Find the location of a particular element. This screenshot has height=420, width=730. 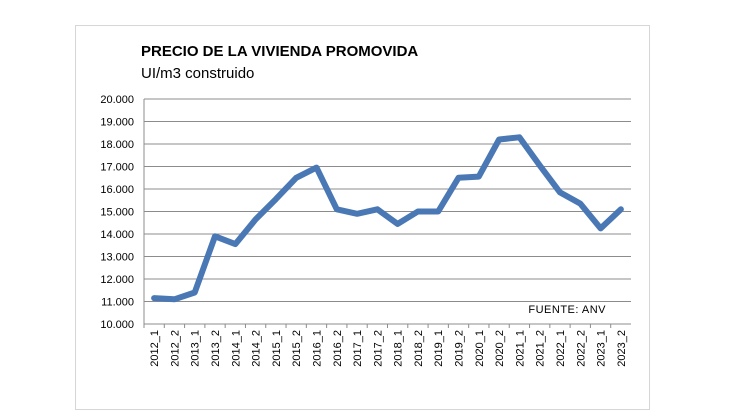

x-tick-label: 2021_2 is located at coordinates (541, 348).